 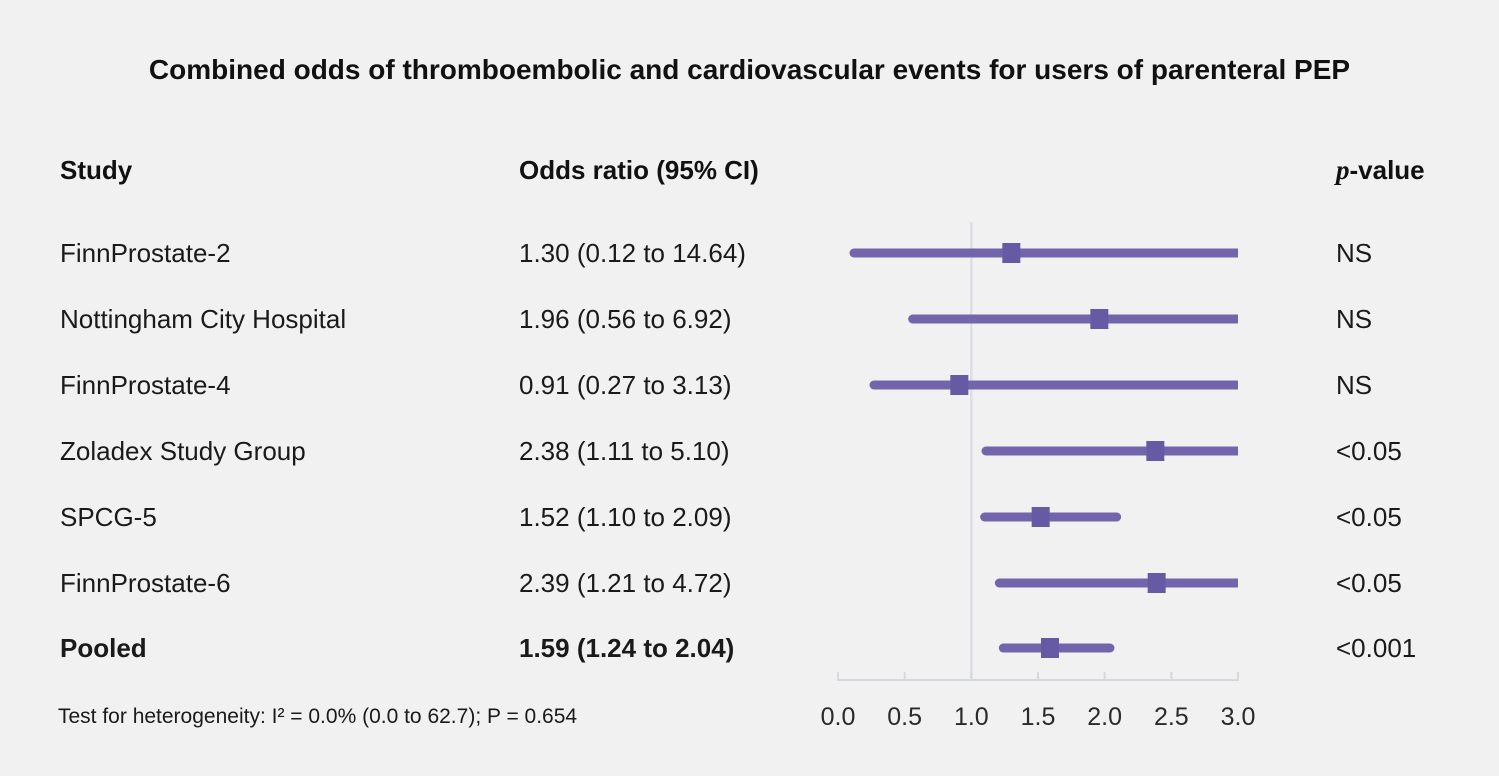 I want to click on study-label: FinnProstate-6, so click(x=145, y=583).